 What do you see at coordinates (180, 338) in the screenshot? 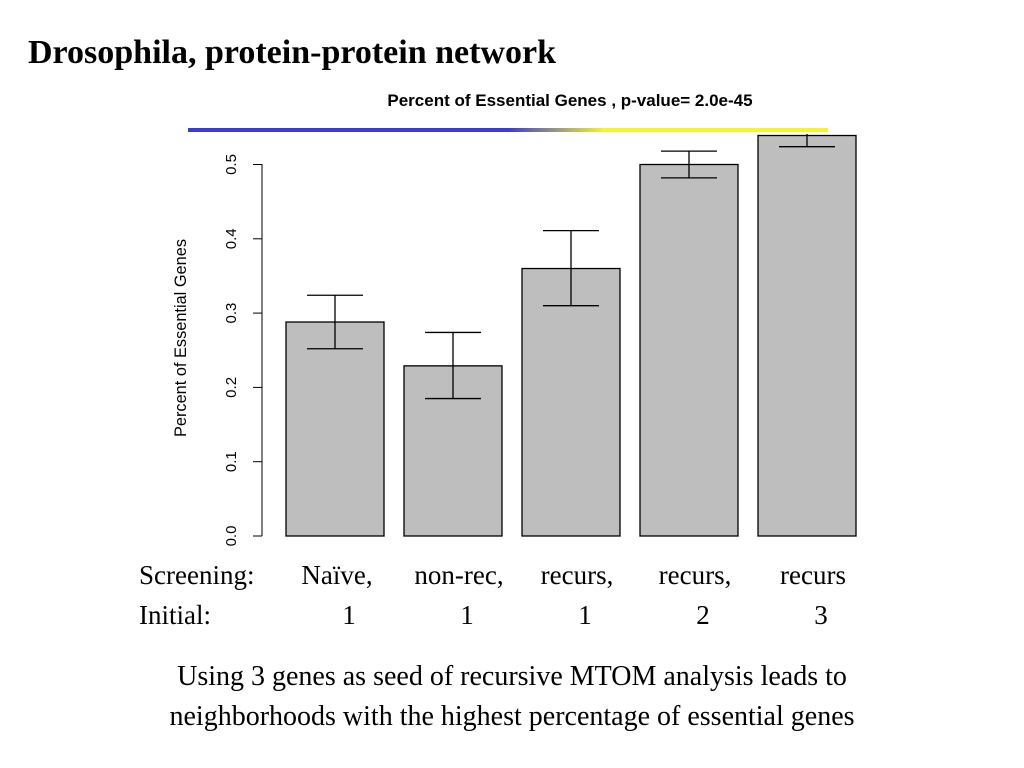
I see `y-axis-label: Percent of Essential Genes` at bounding box center [180, 338].